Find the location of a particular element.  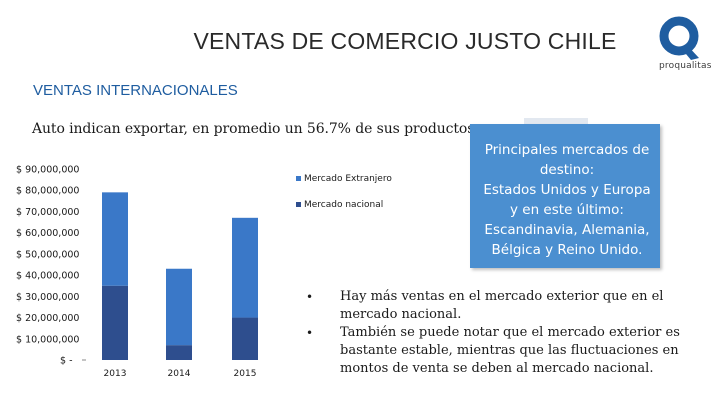

legend-label: Mercado nacional is located at coordinates (343, 205).